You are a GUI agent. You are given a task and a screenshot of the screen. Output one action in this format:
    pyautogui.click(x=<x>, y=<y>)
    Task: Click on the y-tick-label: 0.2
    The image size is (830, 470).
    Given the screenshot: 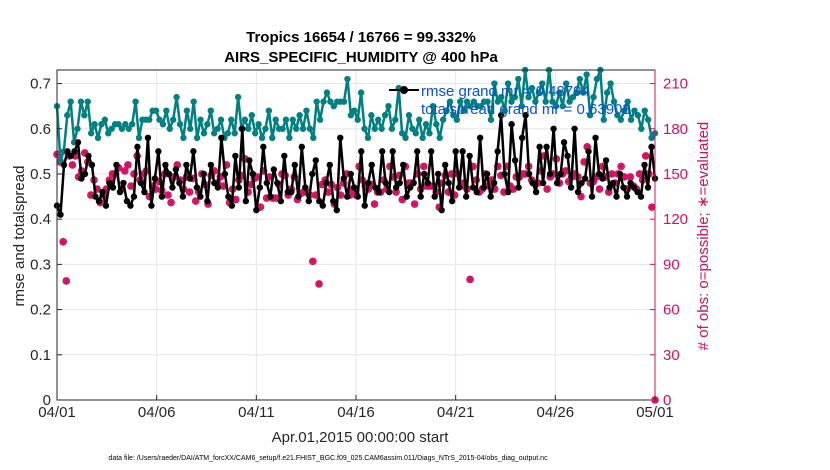 What is the action you would take?
    pyautogui.click(x=40, y=310)
    